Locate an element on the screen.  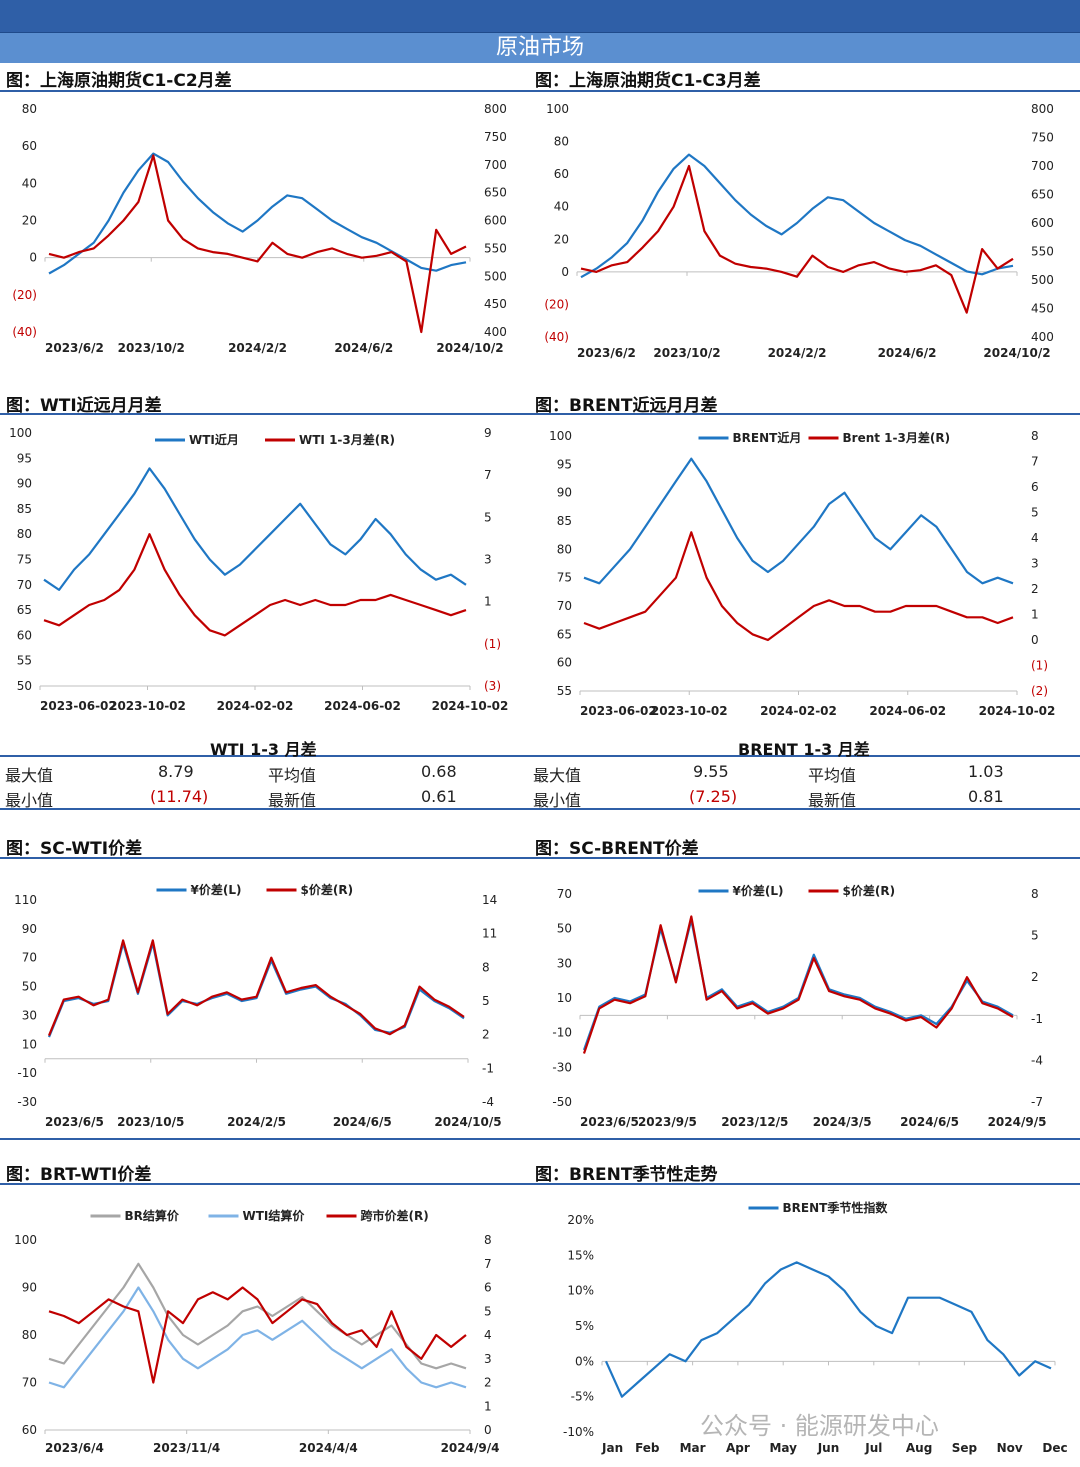
y-right-tick-label: 0 is located at coordinates (488, 1430).